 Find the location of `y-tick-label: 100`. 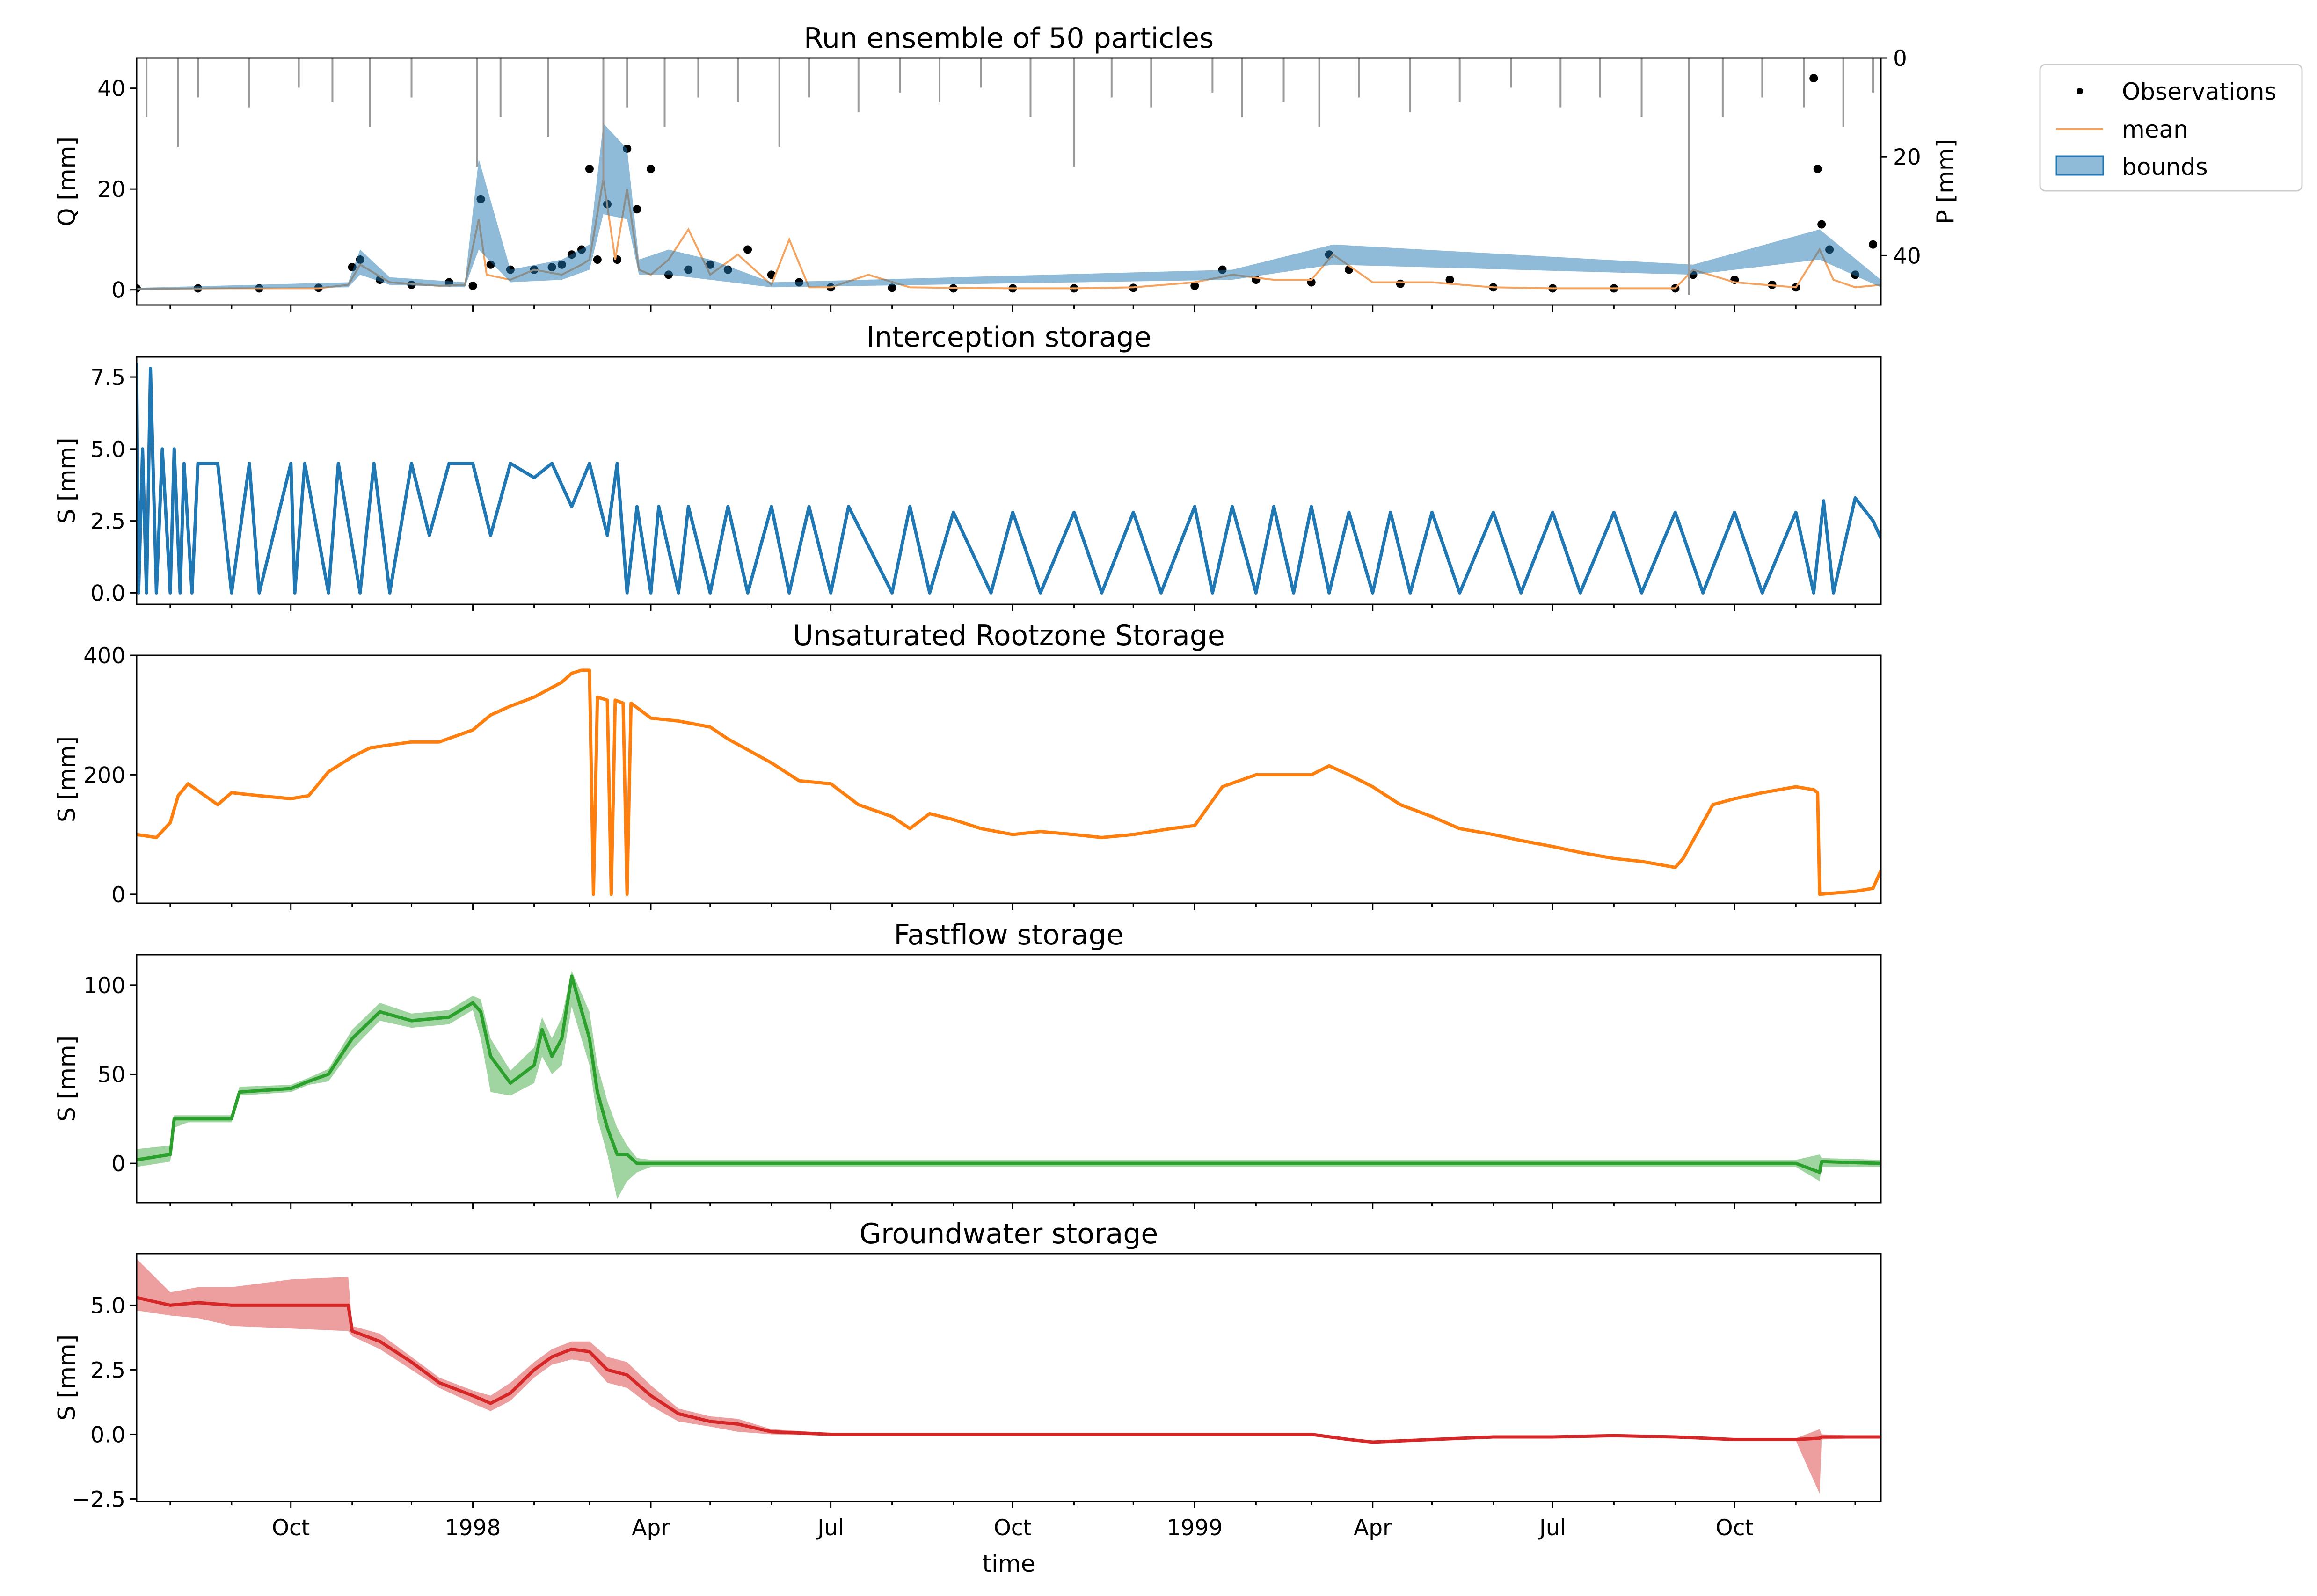

y-tick-label: 100 is located at coordinates (104, 986).